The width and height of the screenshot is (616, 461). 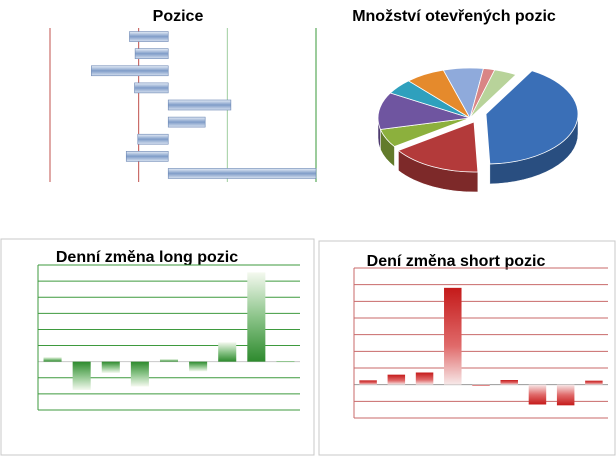 What do you see at coordinates (454, 16) in the screenshot?
I see `chart-title: Množství otevřených pozic` at bounding box center [454, 16].